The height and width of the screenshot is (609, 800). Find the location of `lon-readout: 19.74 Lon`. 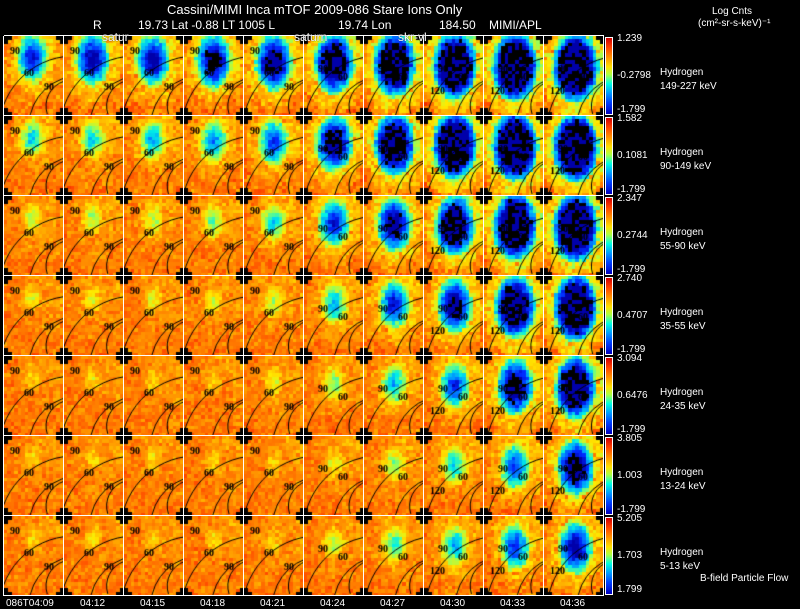

lon-readout: 19.74 Lon is located at coordinates (365, 25).